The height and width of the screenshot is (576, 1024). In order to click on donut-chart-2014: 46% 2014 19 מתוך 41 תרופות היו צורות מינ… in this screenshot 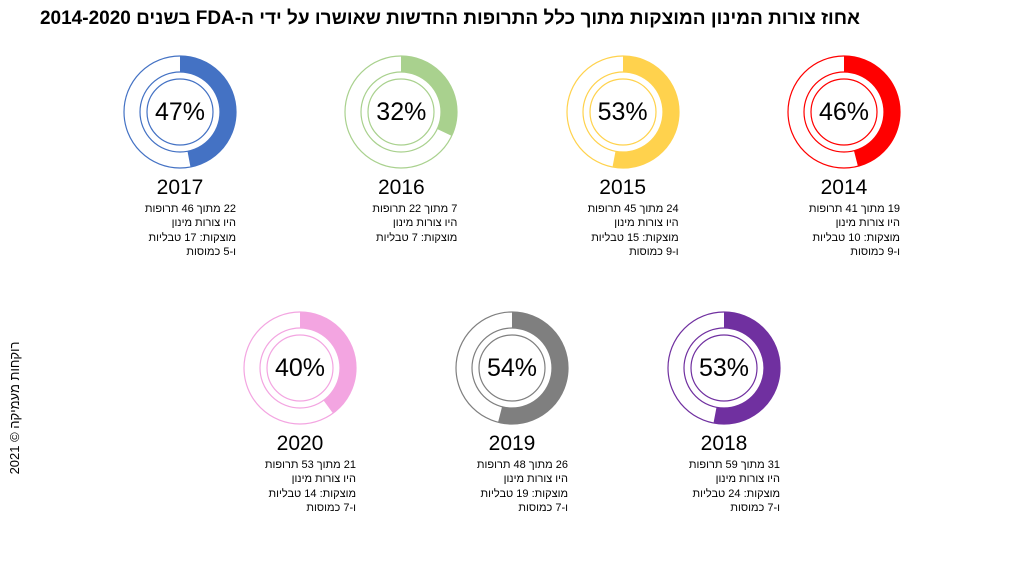, I will do `click(844, 155)`.